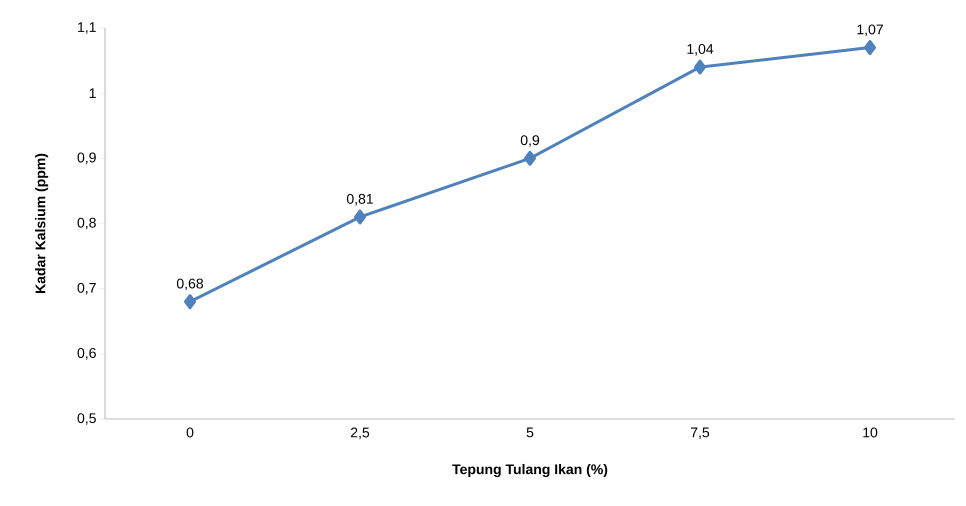  Describe the element at coordinates (870, 433) in the screenshot. I see `x-tick-label: 10` at that location.